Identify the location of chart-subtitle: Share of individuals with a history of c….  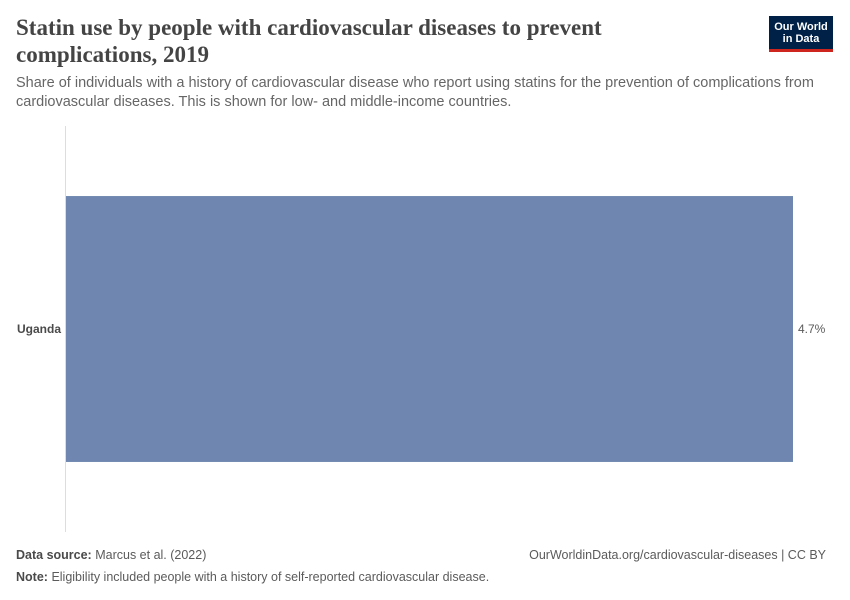
(415, 92).